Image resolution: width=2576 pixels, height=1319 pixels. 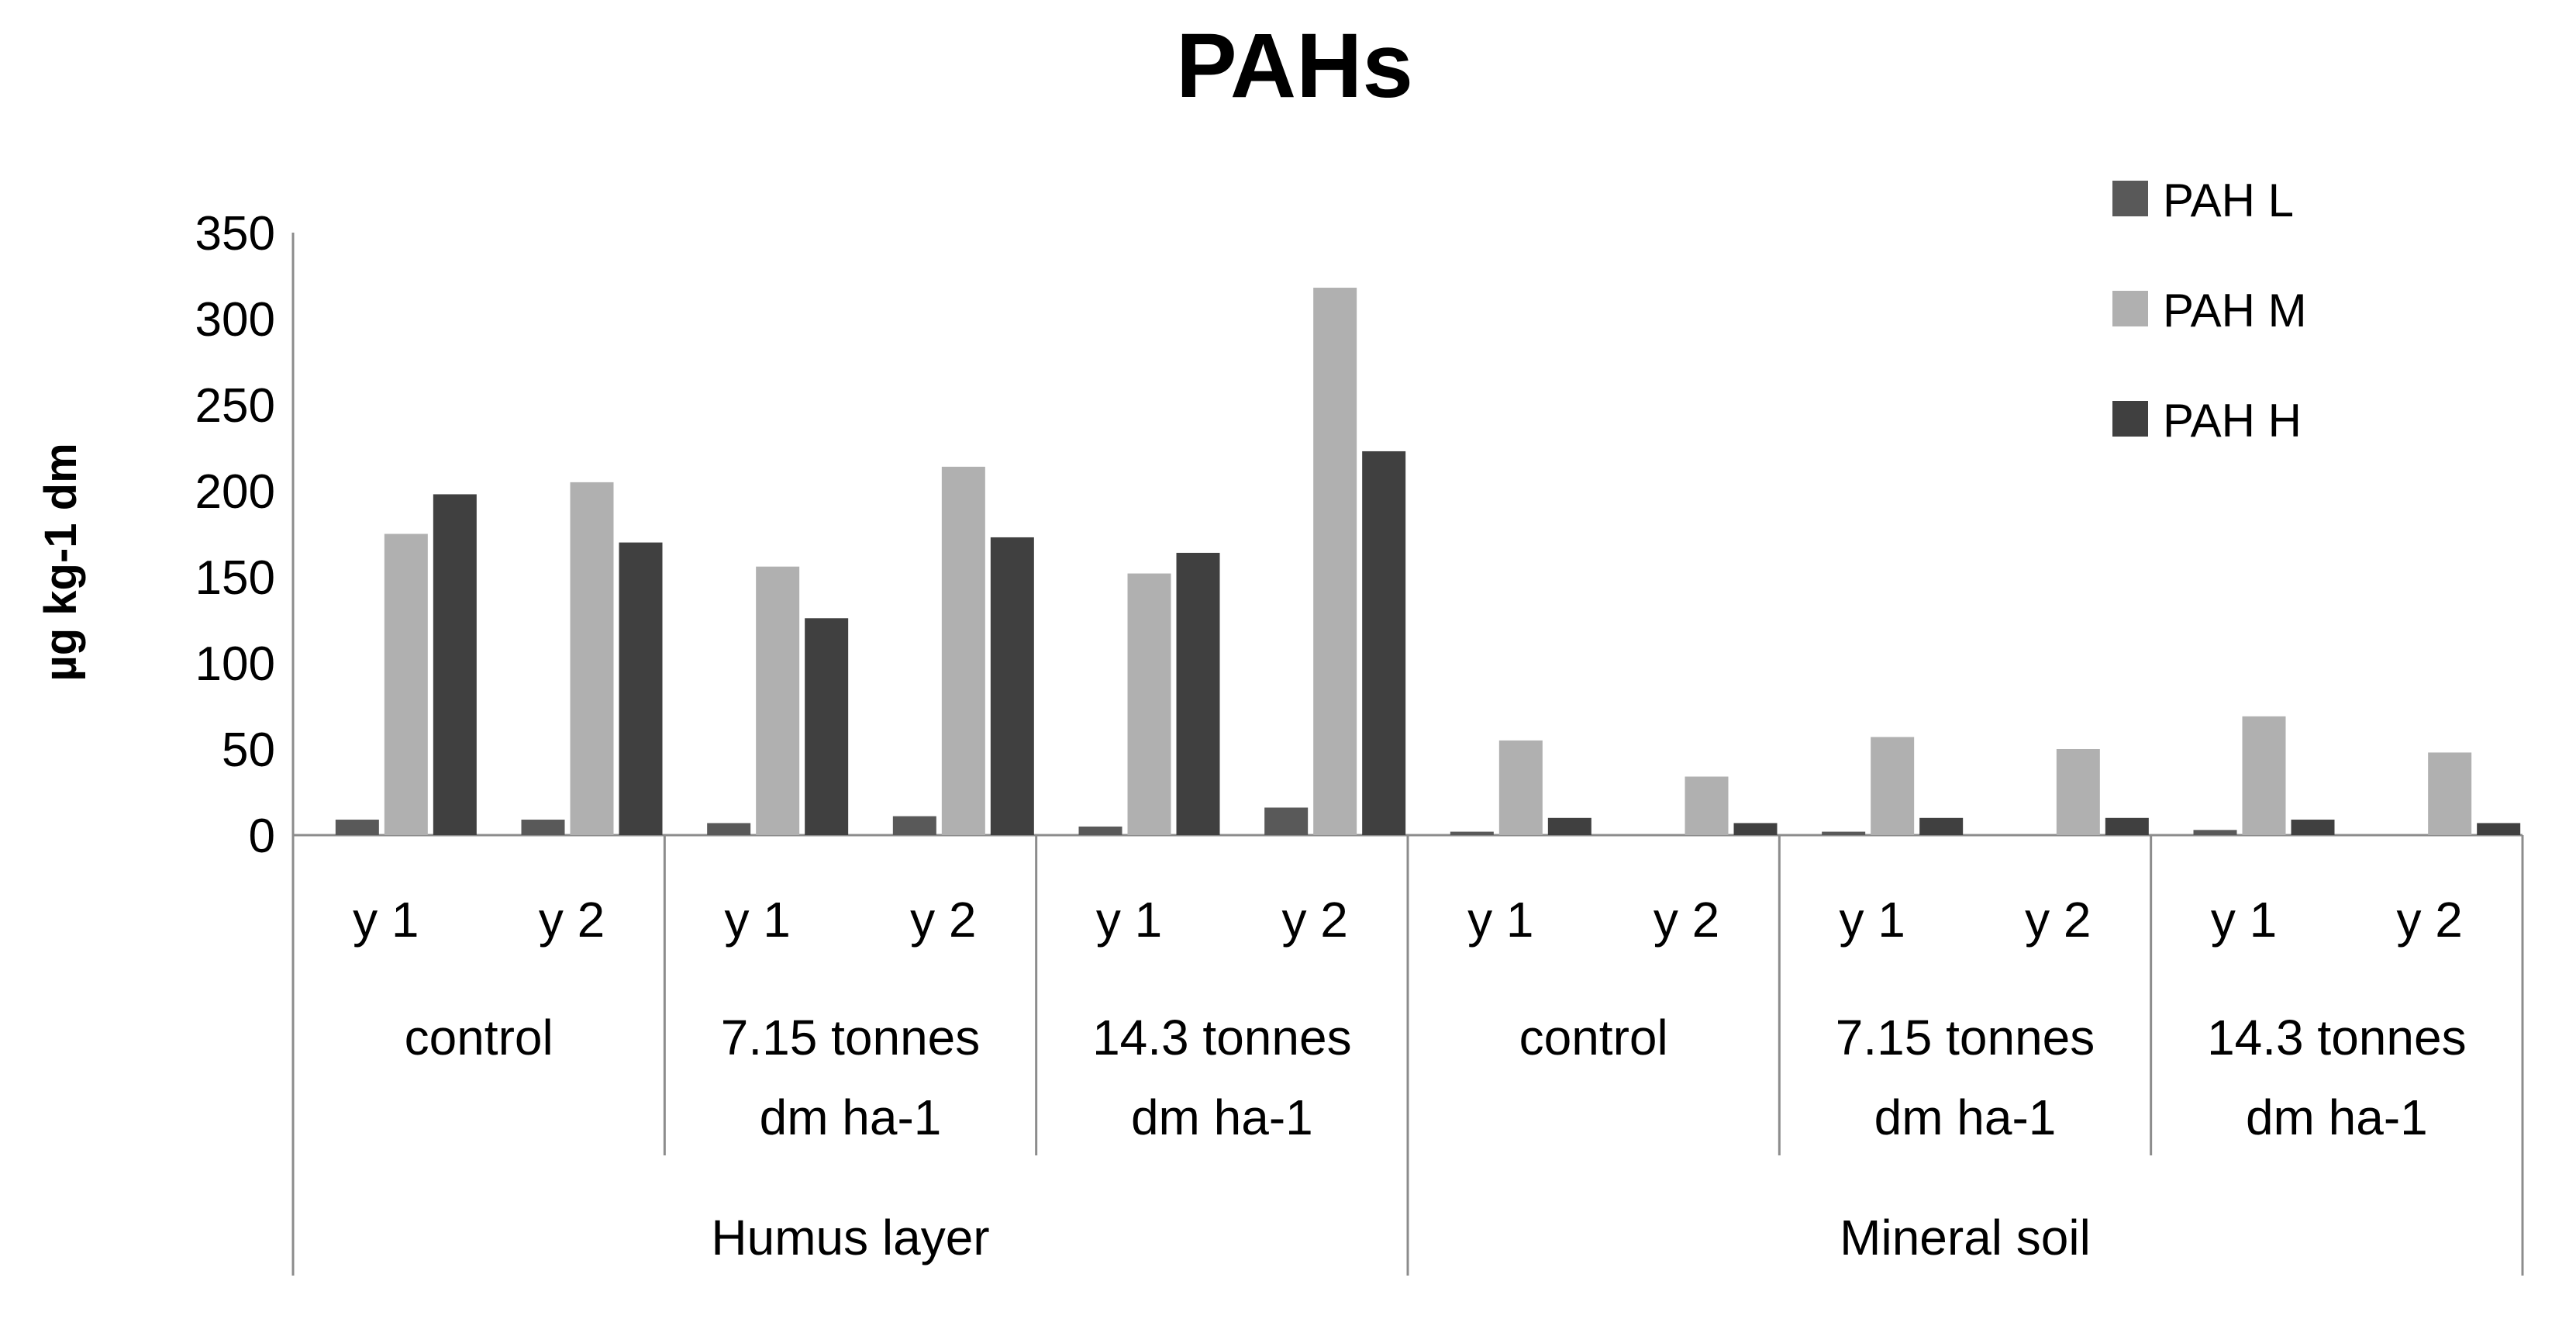 What do you see at coordinates (2235, 311) in the screenshot?
I see `legend-label: PAH M` at bounding box center [2235, 311].